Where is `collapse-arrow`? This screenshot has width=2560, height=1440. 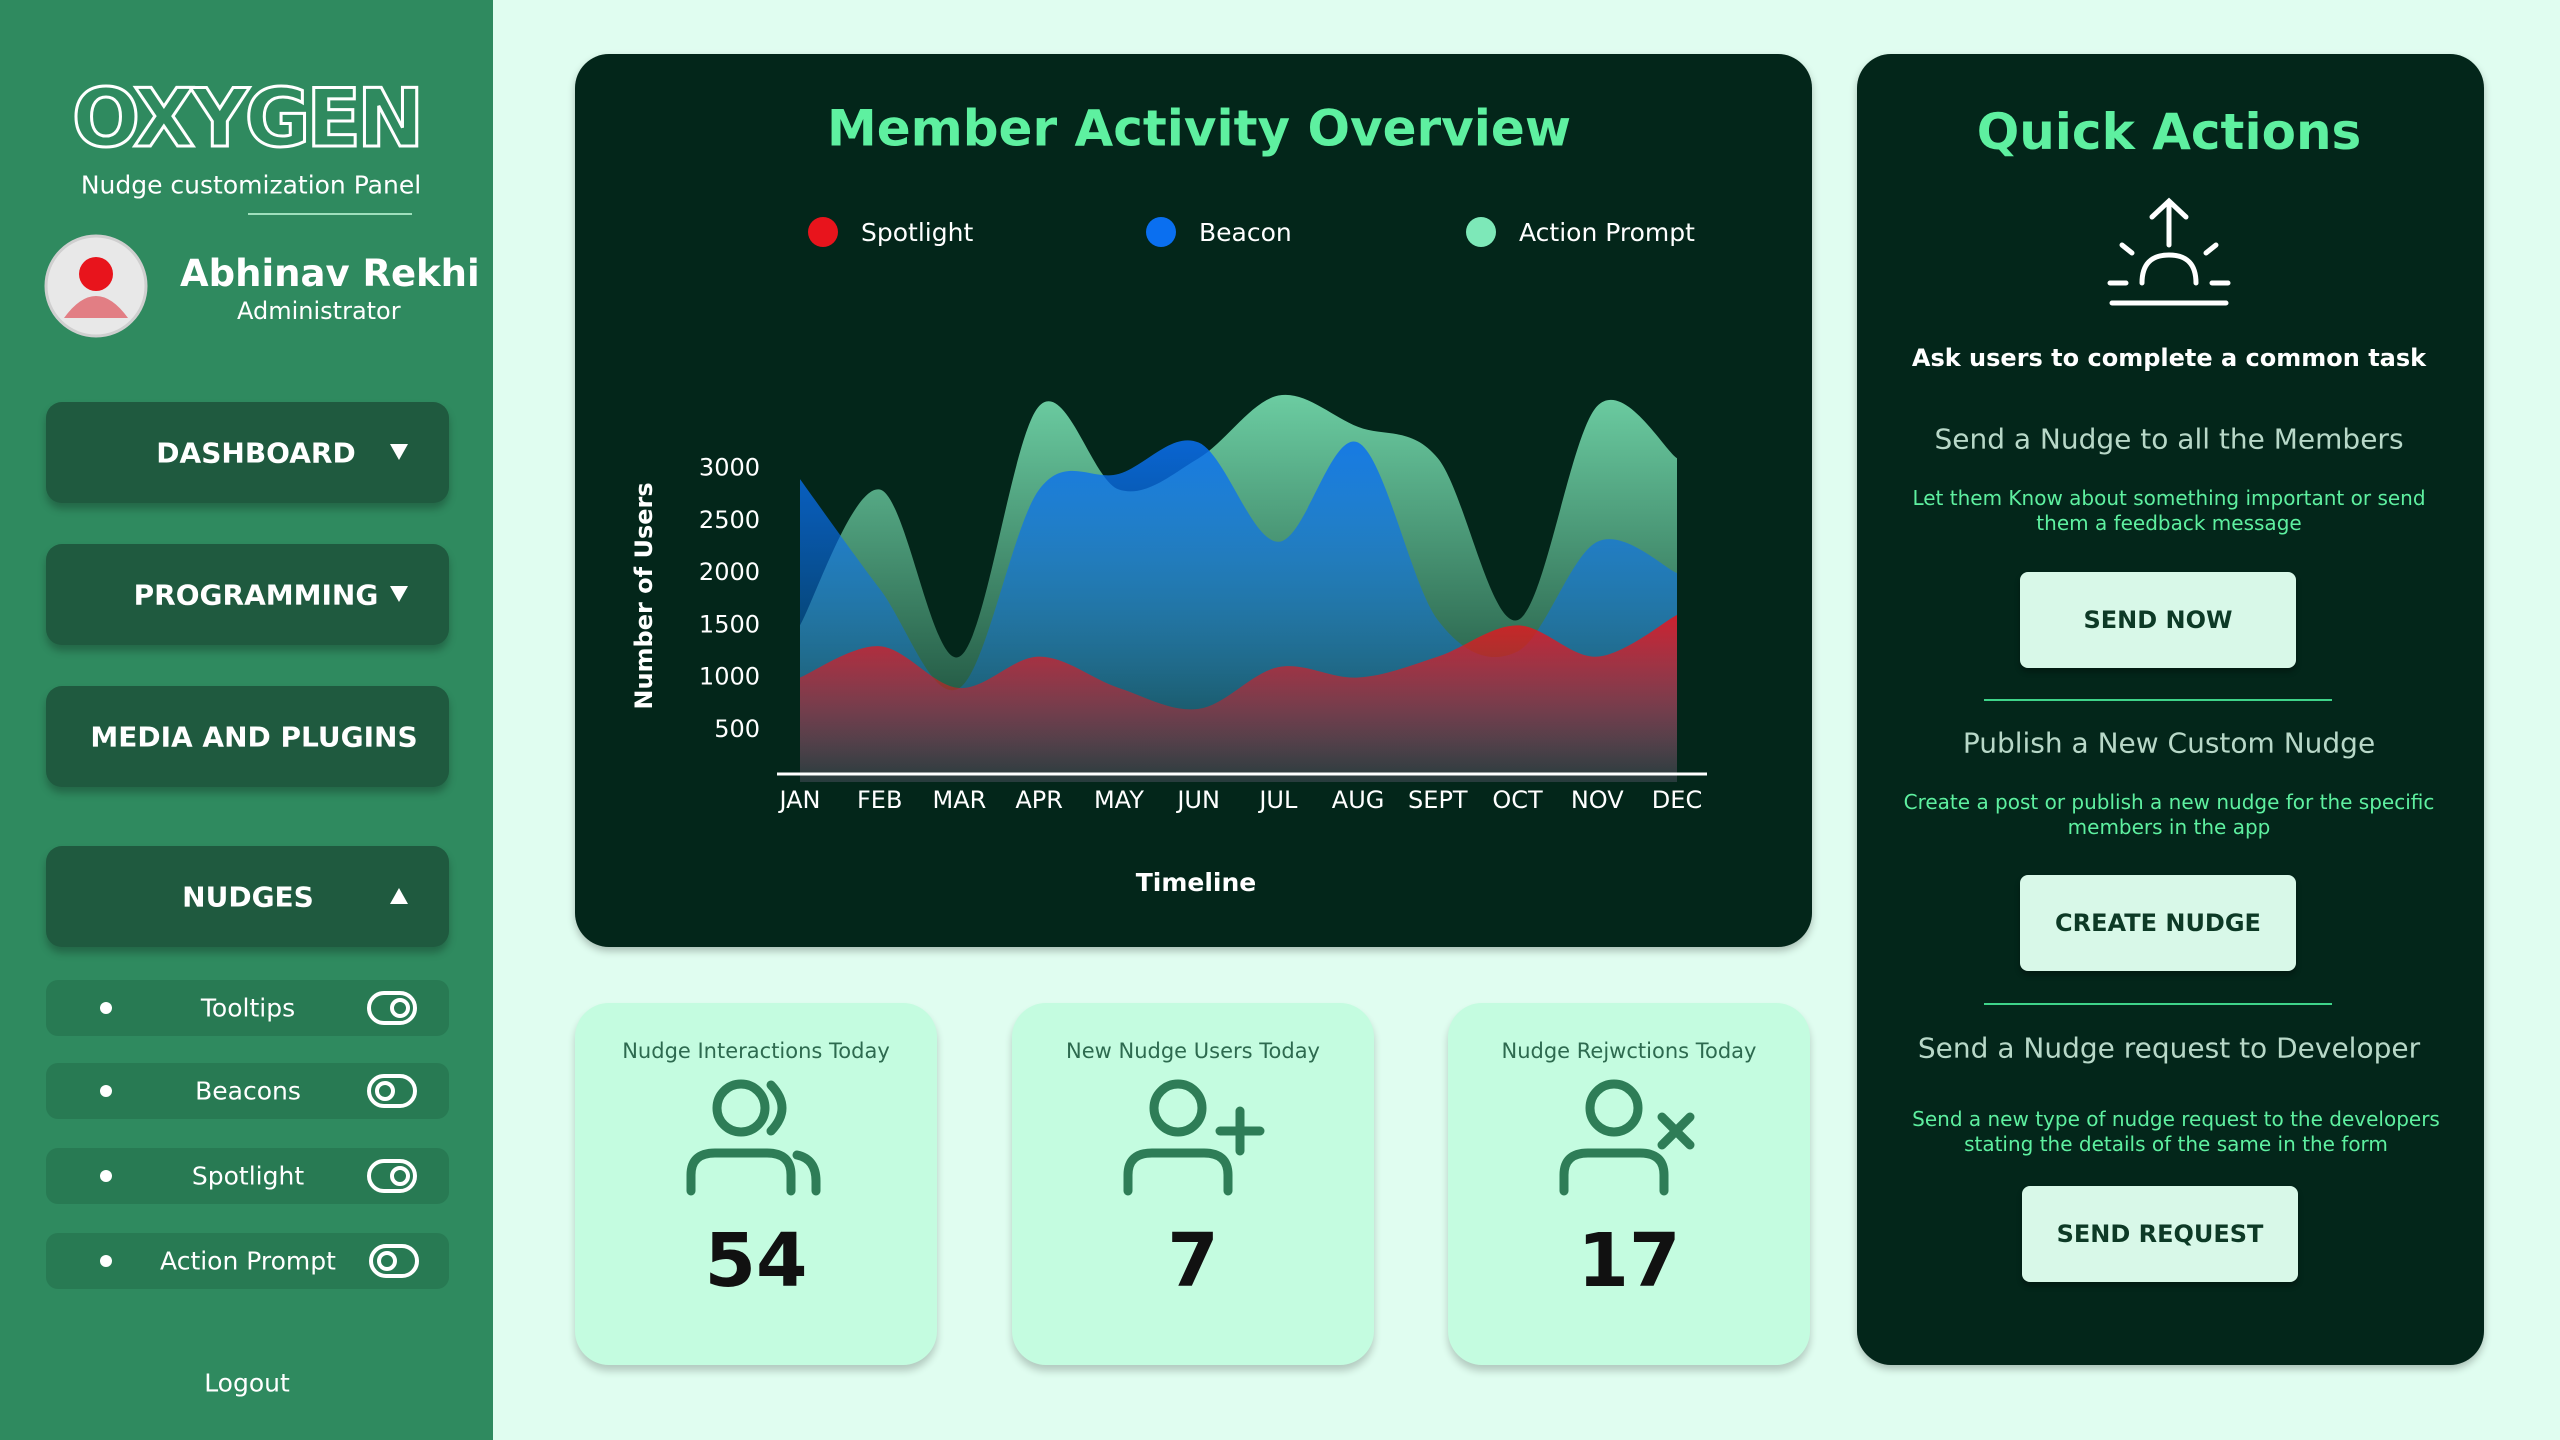
collapse-arrow is located at coordinates (399, 896).